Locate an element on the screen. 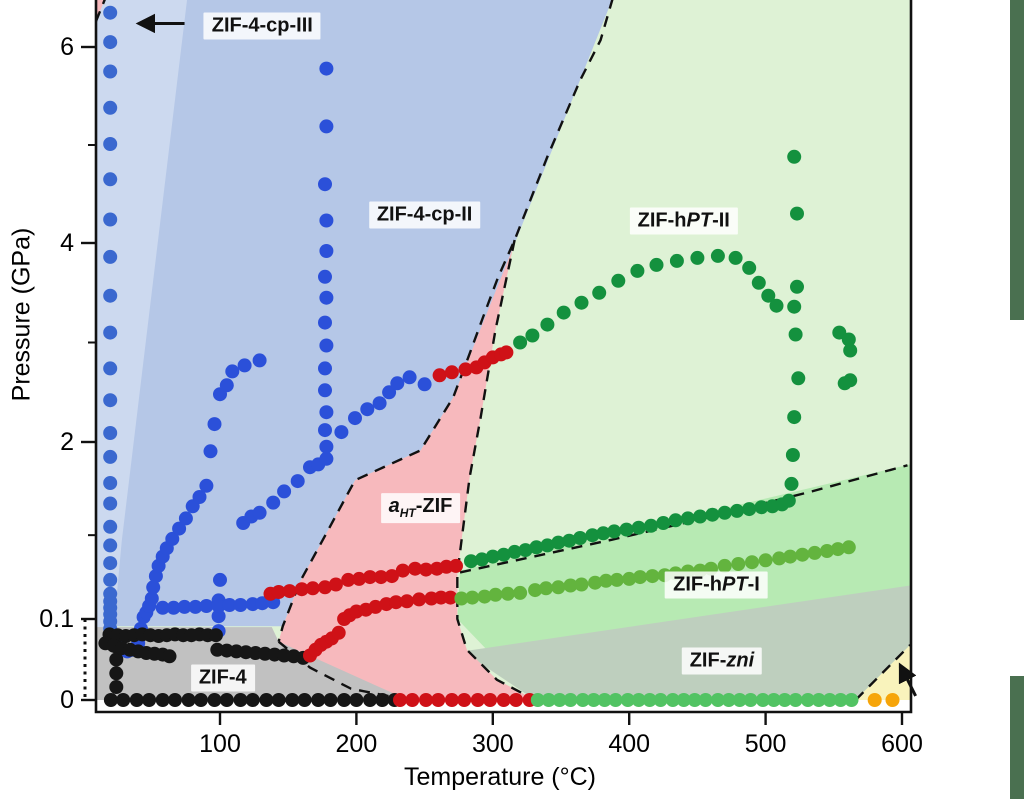 This screenshot has height=799, width=1024. label-aht-zif: aHT-ZIF is located at coordinates (420, 508).